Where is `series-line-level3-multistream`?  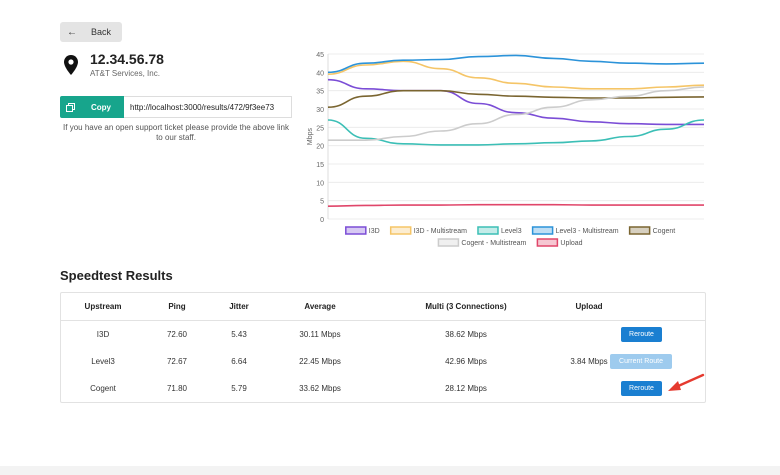
series-line-level3-multistream is located at coordinates (516, 64).